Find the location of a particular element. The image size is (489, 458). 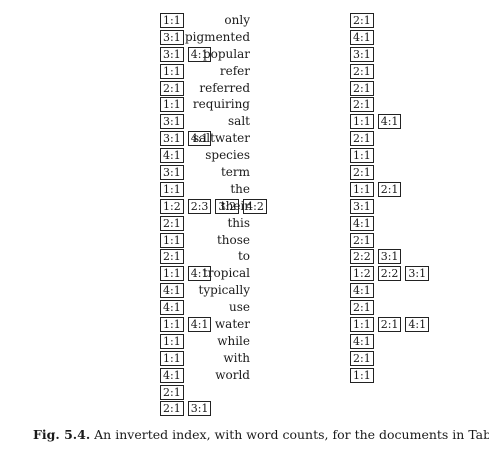

index-term: this is located at coordinates (238, 222).